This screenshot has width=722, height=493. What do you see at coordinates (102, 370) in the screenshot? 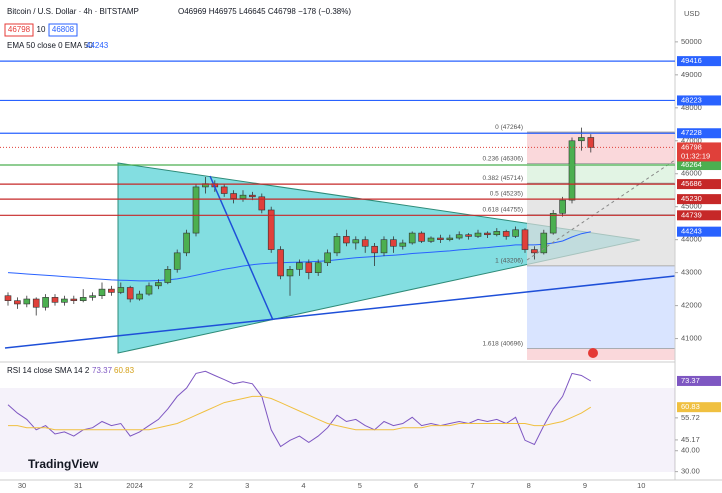
I see `rsi-value: 73.37` at bounding box center [102, 370].